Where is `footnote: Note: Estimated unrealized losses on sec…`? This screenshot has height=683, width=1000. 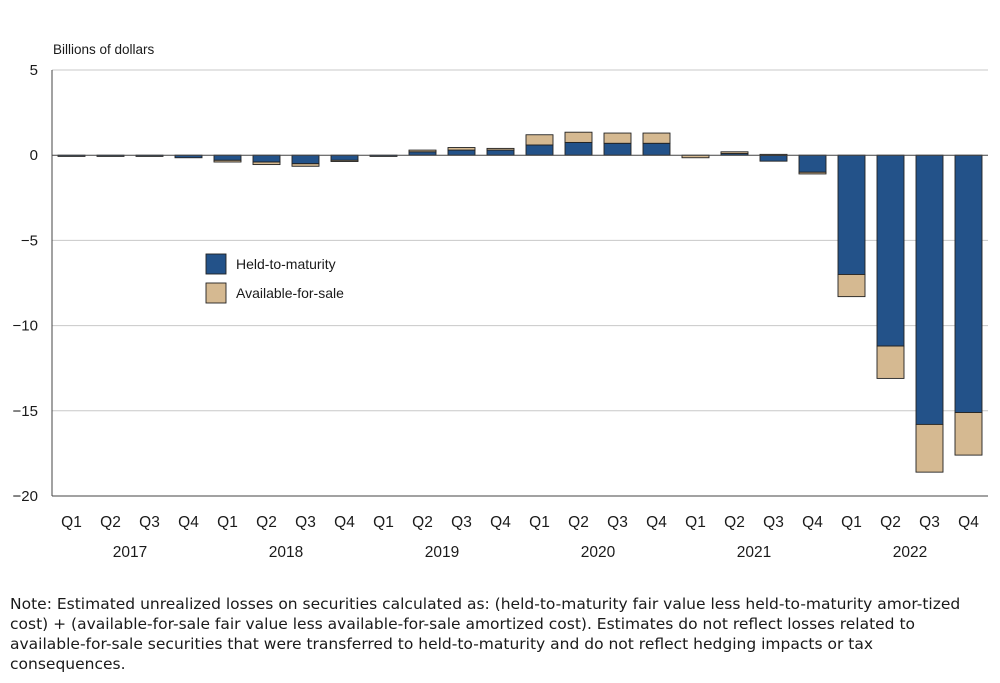 footnote: Note: Estimated unrealized losses on sec… is located at coordinates (490, 634).